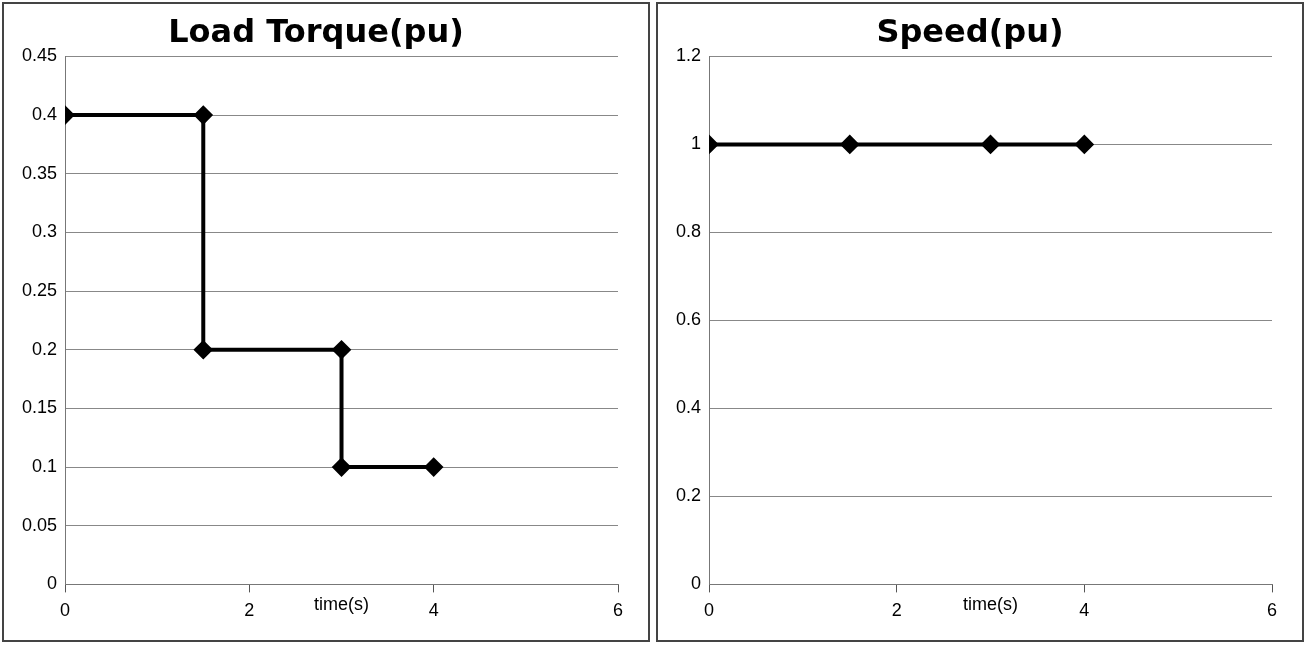 The height and width of the screenshot is (650, 1314). Describe the element at coordinates (970, 30) in the screenshot. I see `chart-title: Speed(pu)` at that location.